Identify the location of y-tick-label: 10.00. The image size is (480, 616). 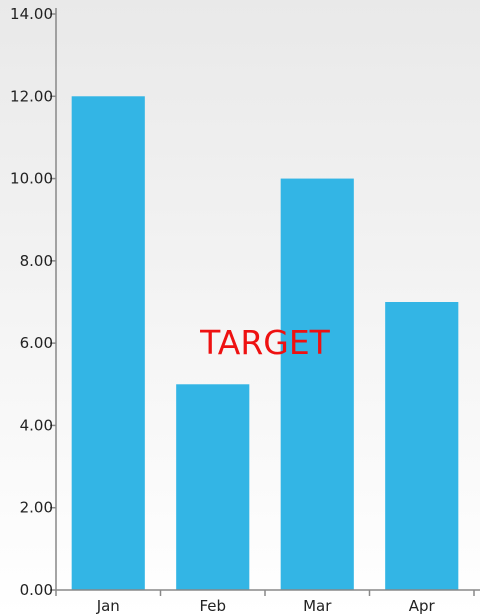
(31, 179).